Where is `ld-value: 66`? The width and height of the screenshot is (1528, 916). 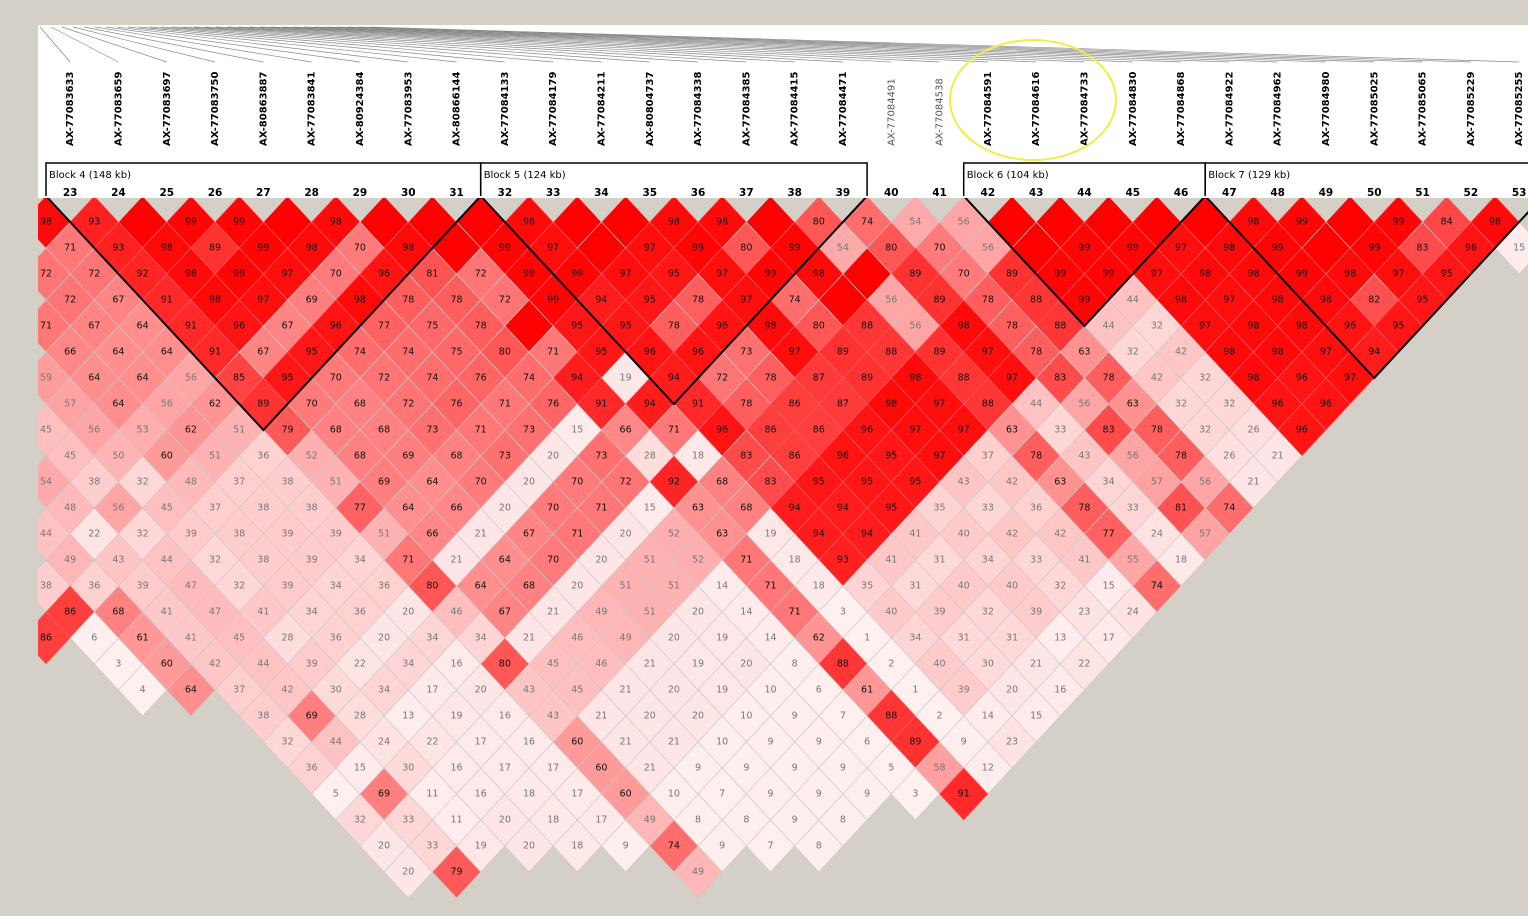 ld-value: 66 is located at coordinates (432, 534).